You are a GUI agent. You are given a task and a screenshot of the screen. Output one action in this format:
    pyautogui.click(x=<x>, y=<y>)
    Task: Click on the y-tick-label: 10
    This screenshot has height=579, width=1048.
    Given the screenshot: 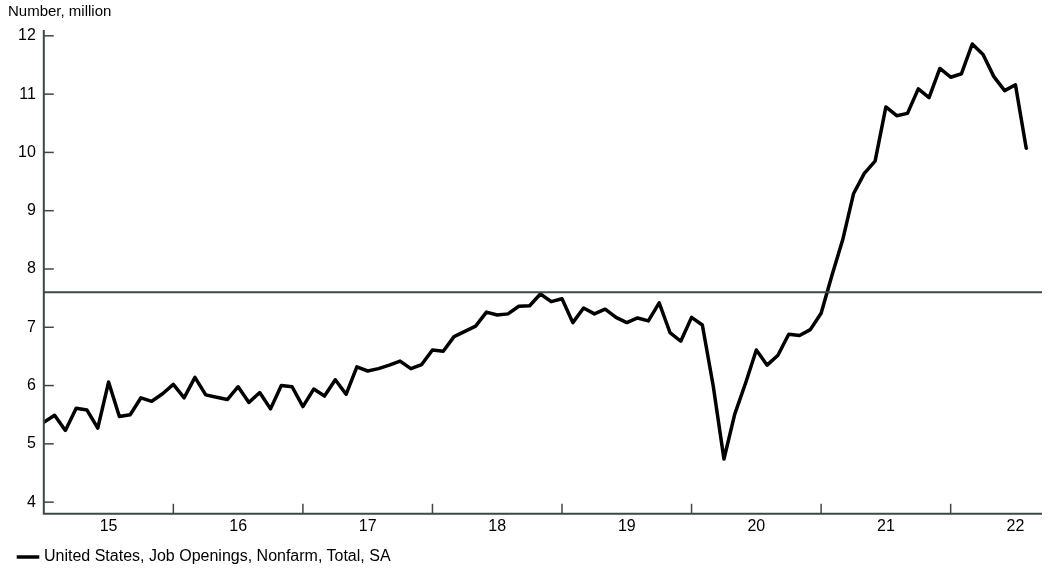 What is the action you would take?
    pyautogui.click(x=27, y=151)
    